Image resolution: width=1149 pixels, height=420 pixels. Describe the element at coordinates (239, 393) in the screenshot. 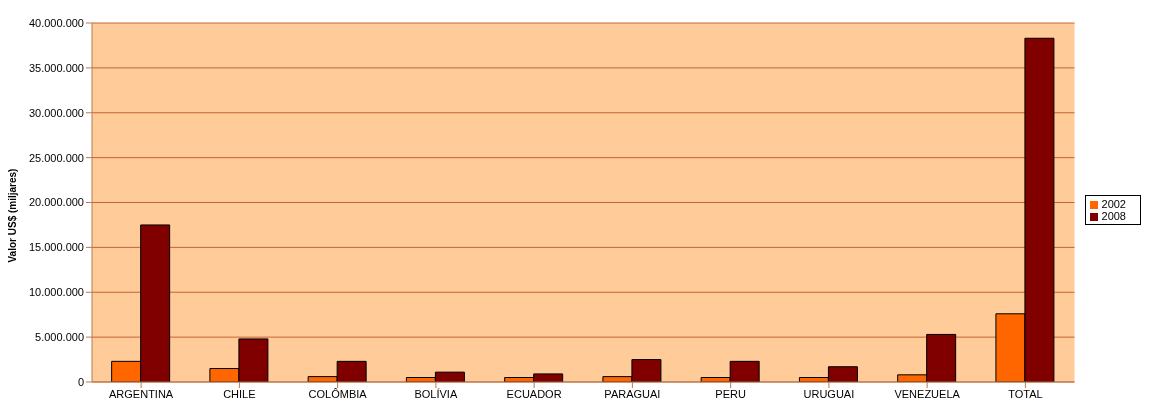

I see `x-tick-label: CHILE` at that location.